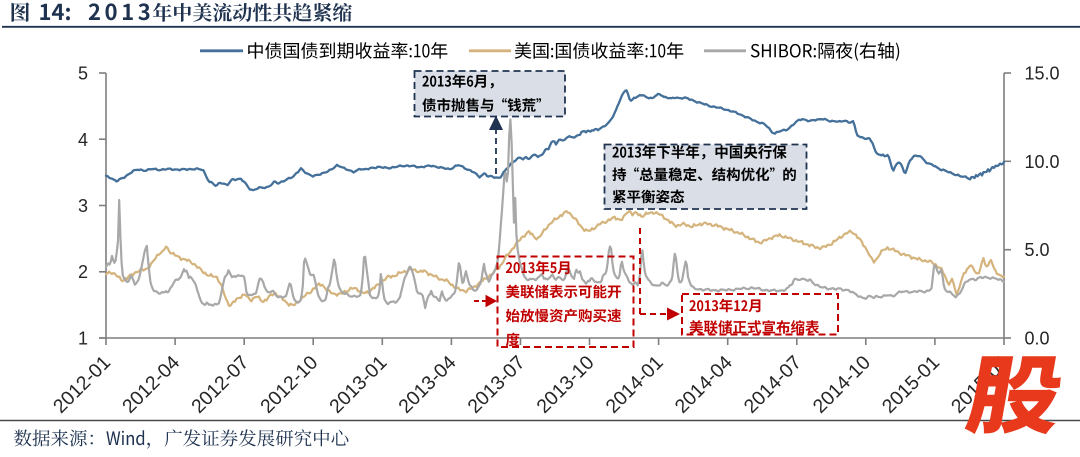 The image size is (1080, 457). What do you see at coordinates (1042, 74) in the screenshot?
I see `svg-text: 15.0` at bounding box center [1042, 74].